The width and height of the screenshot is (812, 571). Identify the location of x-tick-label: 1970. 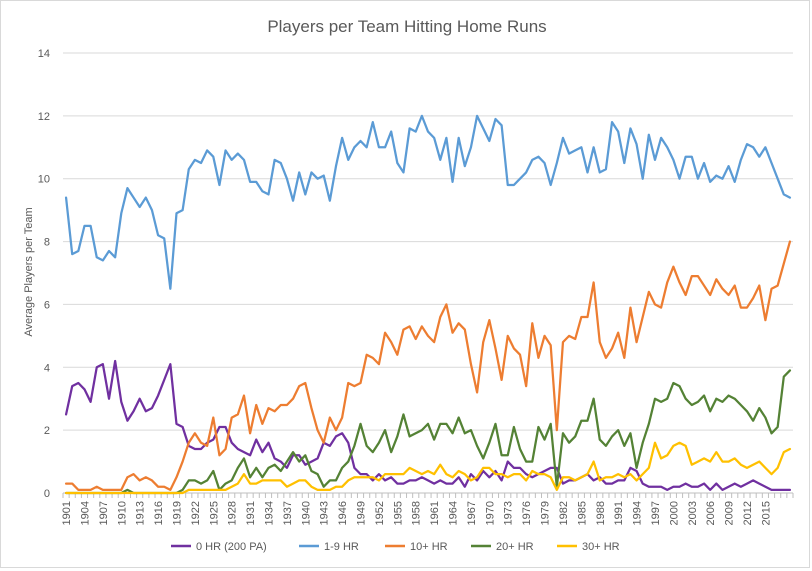
(490, 513).